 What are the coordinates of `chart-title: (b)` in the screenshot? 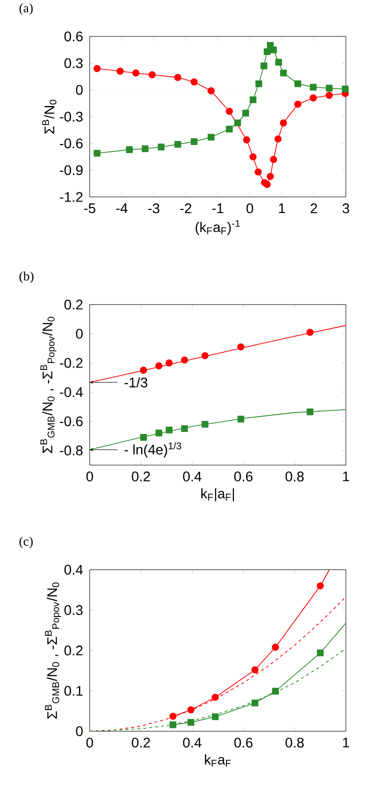 It's located at (27, 277).